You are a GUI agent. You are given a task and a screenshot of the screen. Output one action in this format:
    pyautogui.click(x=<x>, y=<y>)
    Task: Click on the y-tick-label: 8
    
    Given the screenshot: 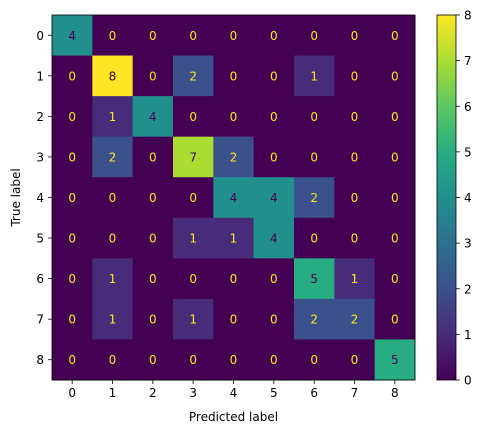 What is the action you would take?
    pyautogui.click(x=40, y=360)
    